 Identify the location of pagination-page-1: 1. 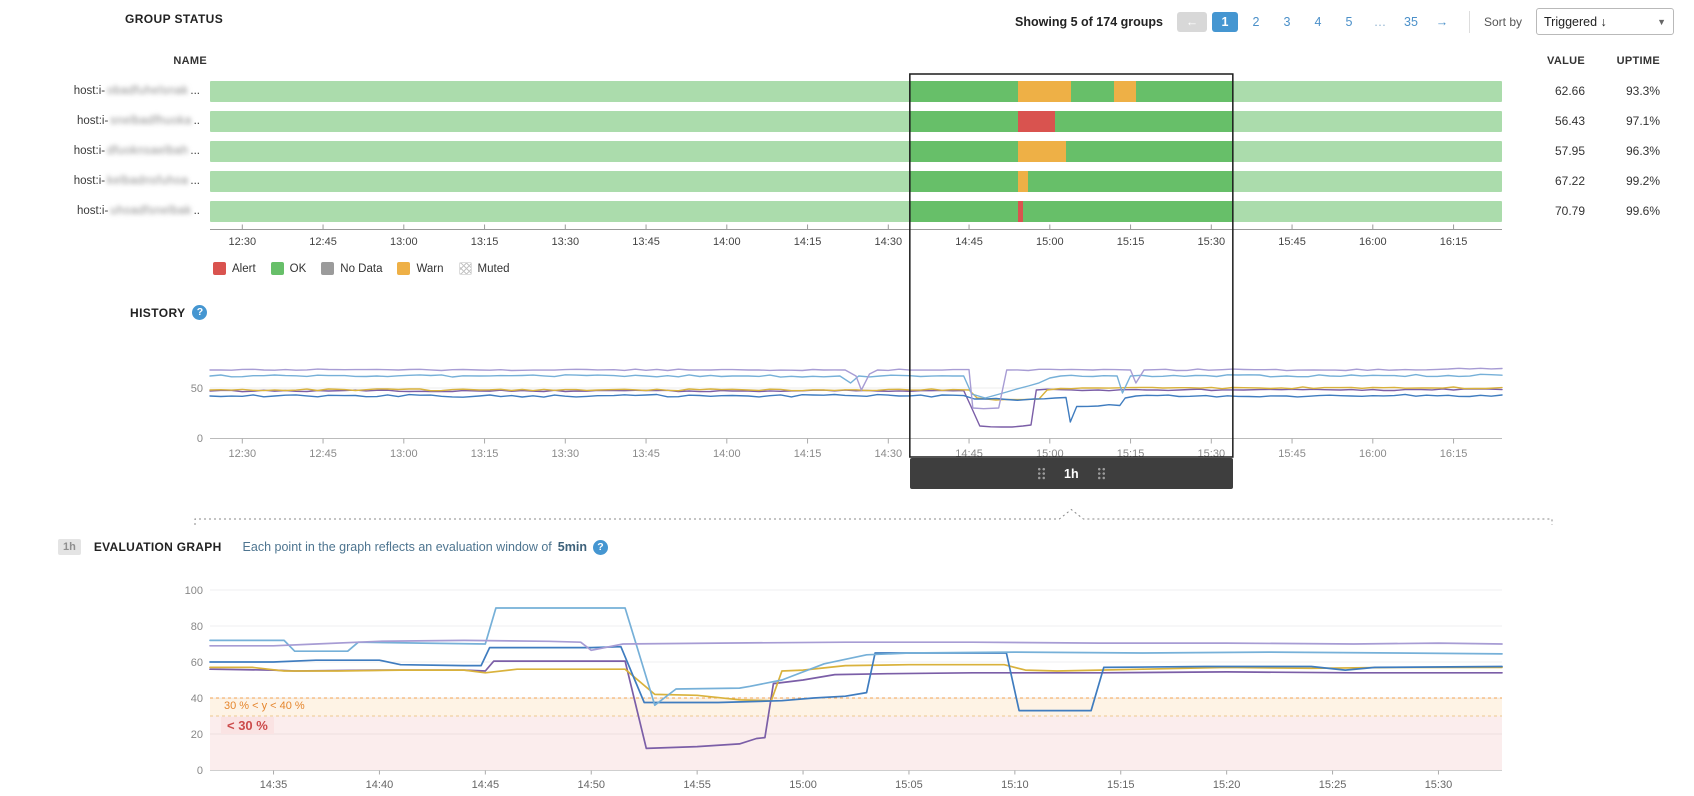
(1224, 21).